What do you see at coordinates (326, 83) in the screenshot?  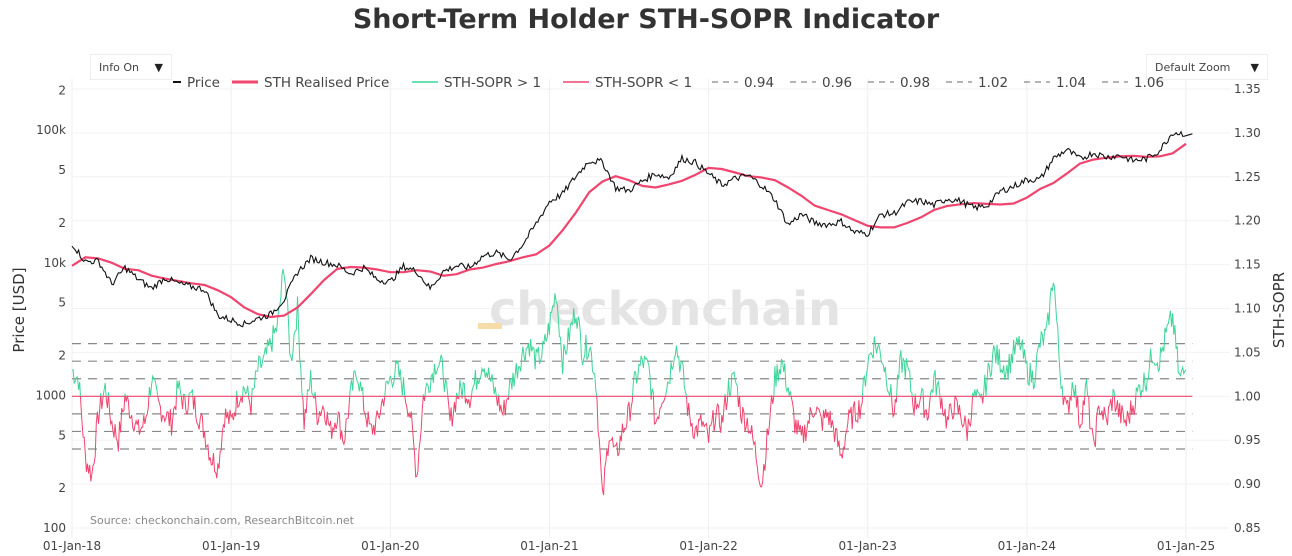 I see `legend-label: STH Realised Price` at bounding box center [326, 83].